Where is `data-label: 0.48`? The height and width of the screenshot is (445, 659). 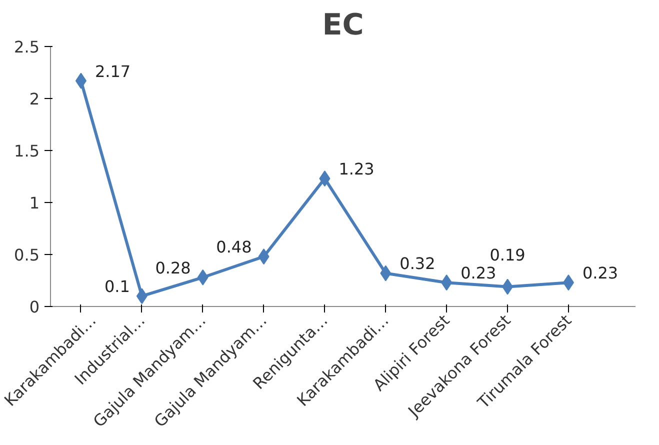 data-label: 0.48 is located at coordinates (234, 247).